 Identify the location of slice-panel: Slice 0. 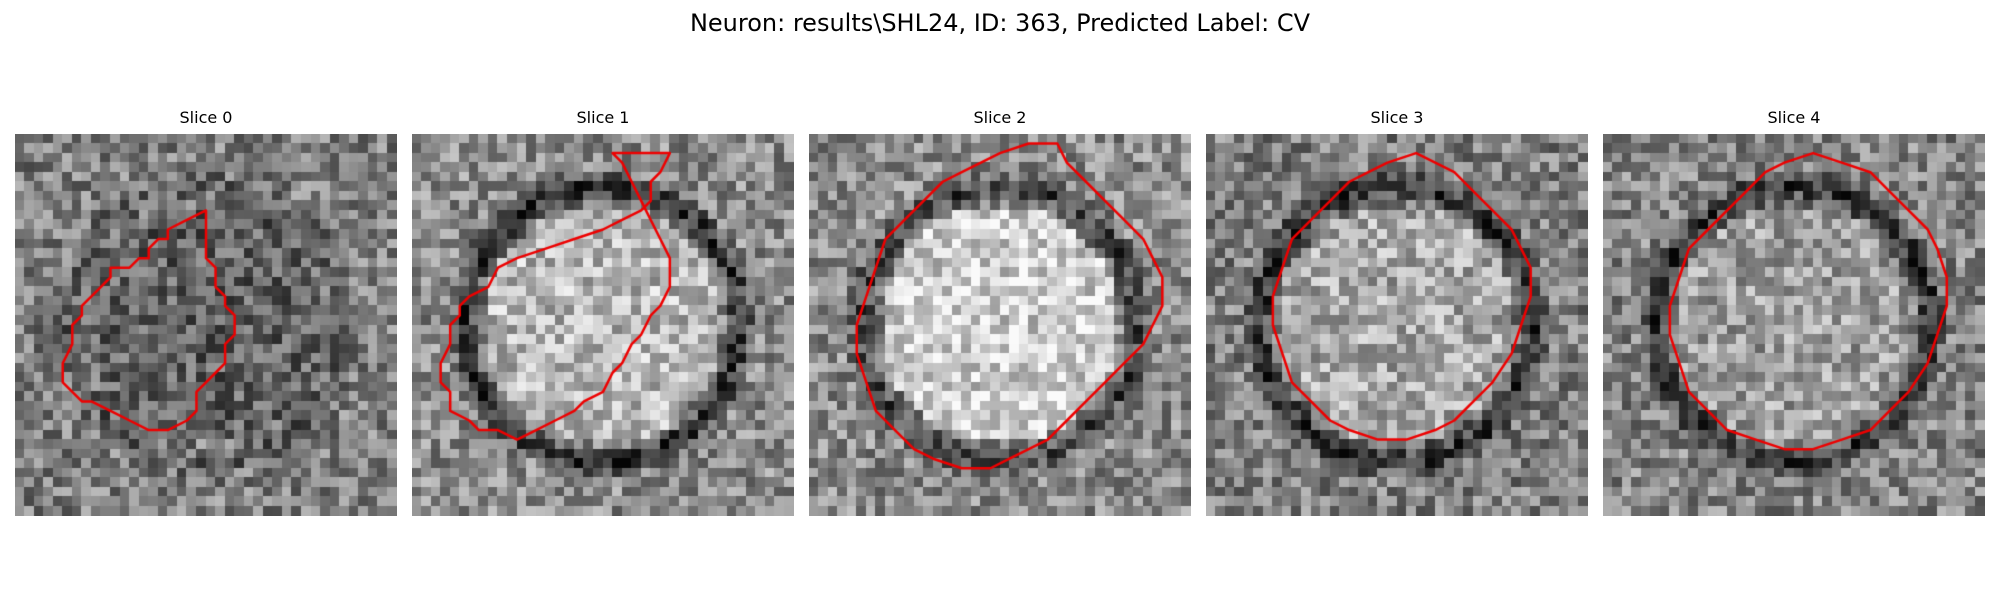
(206, 312).